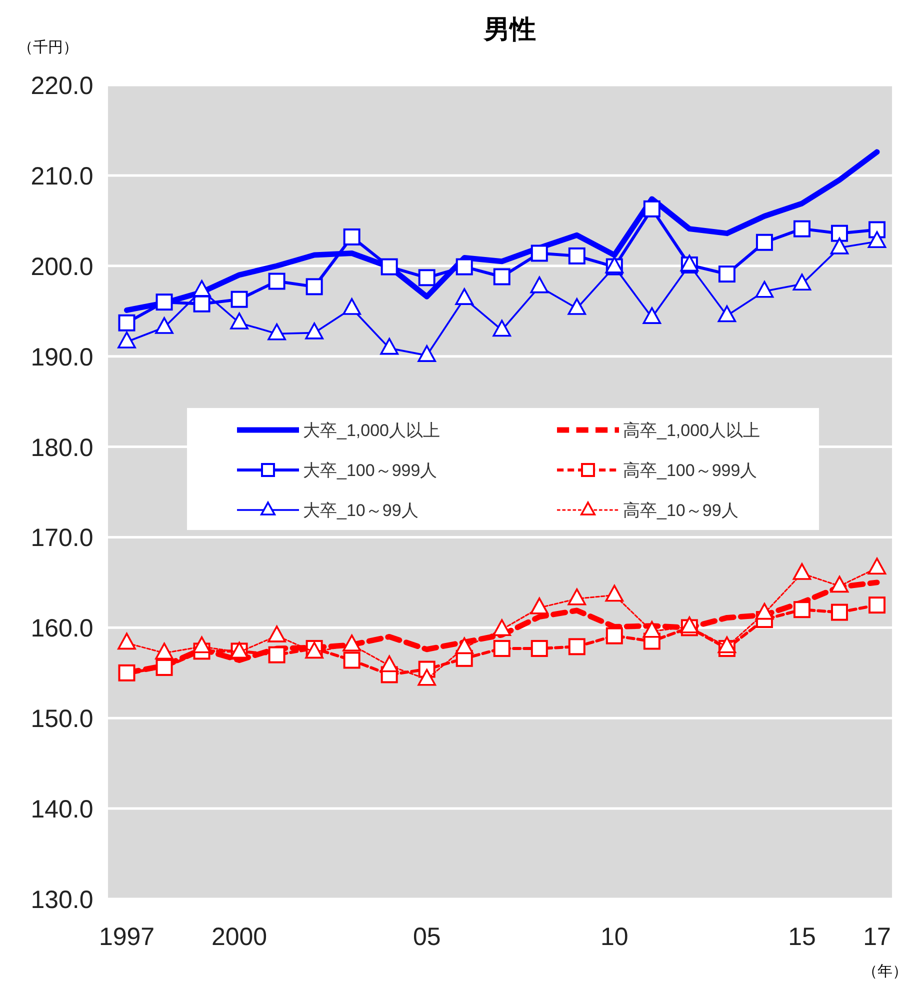 The width and height of the screenshot is (910, 984). I want to click on y-tick-label: 150.0, so click(62, 719).